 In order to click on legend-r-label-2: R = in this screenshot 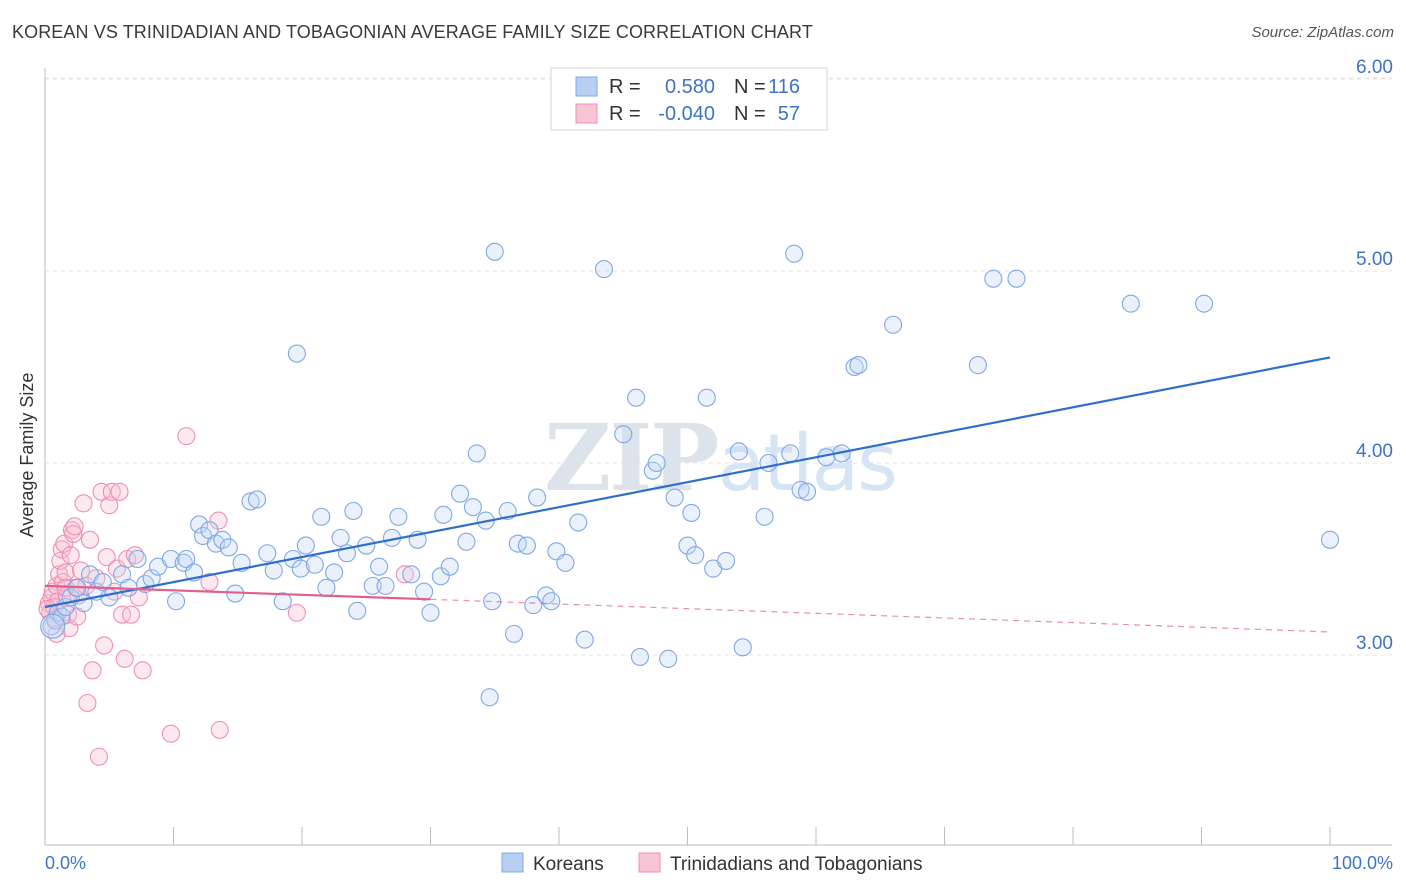, I will do `click(625, 114)`.